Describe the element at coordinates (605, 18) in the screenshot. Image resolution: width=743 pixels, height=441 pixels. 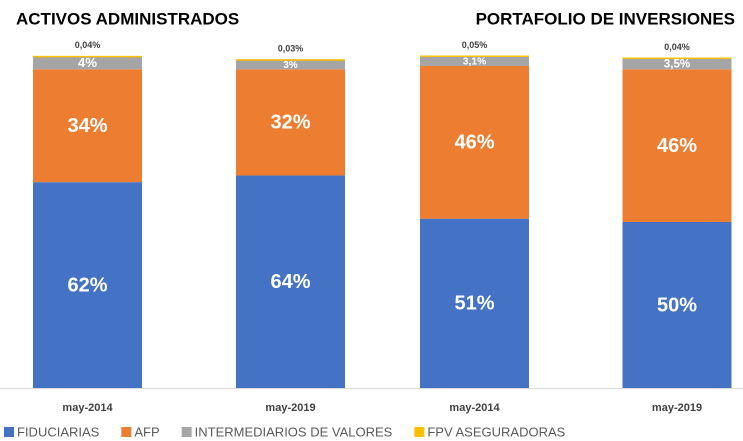
I see `chart-title: PORTAFOLIO DE INVERSIONES` at that location.